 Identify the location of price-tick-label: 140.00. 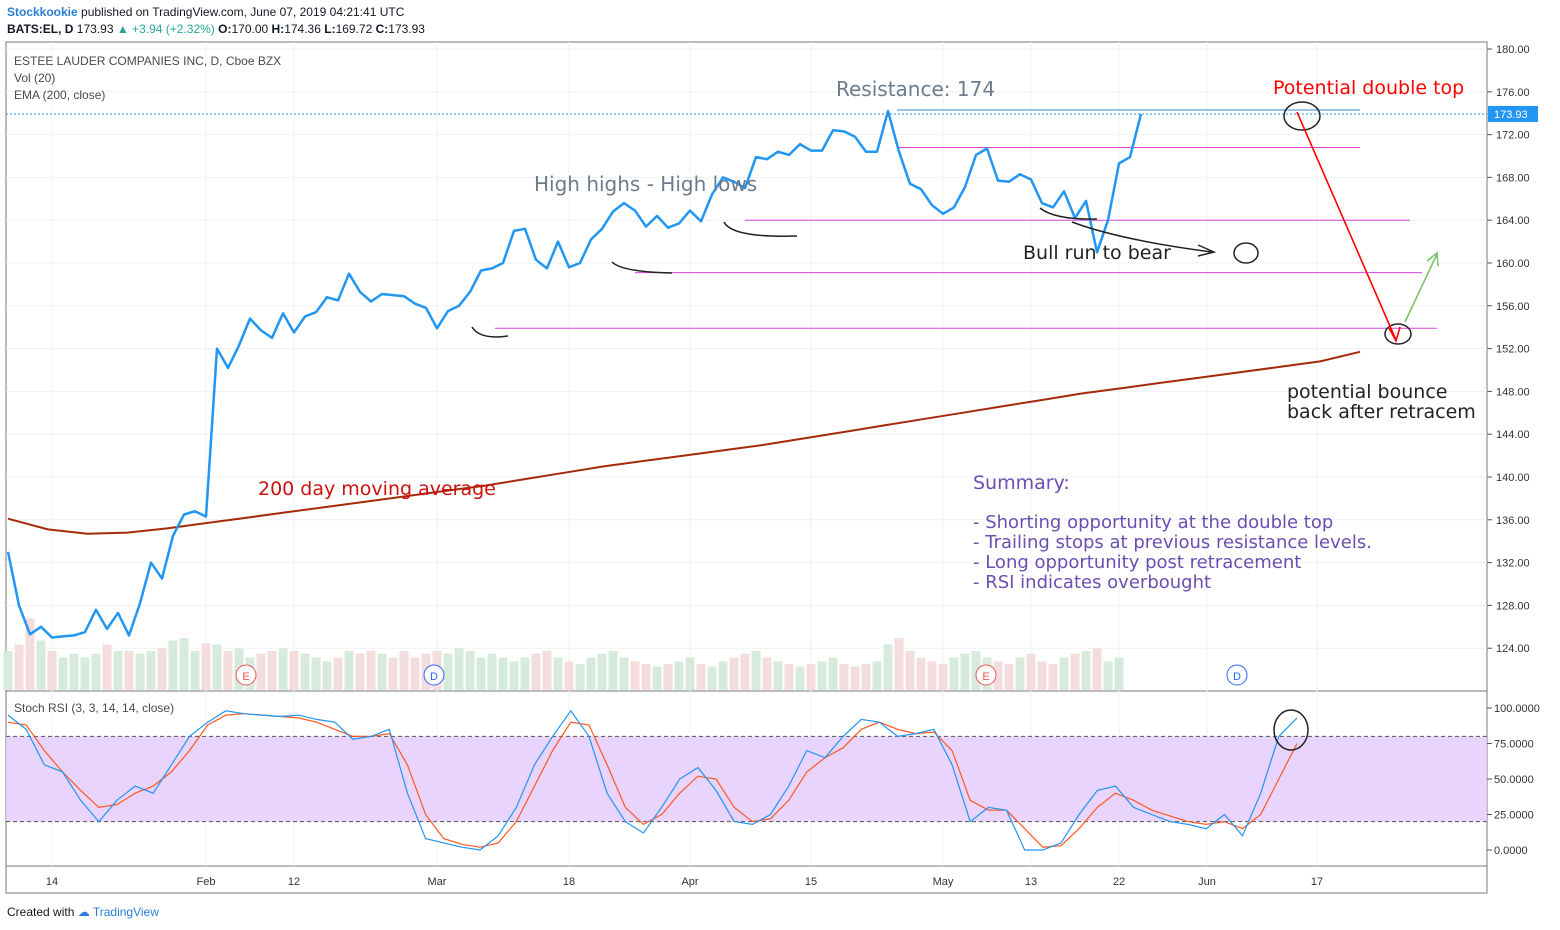
(1513, 478).